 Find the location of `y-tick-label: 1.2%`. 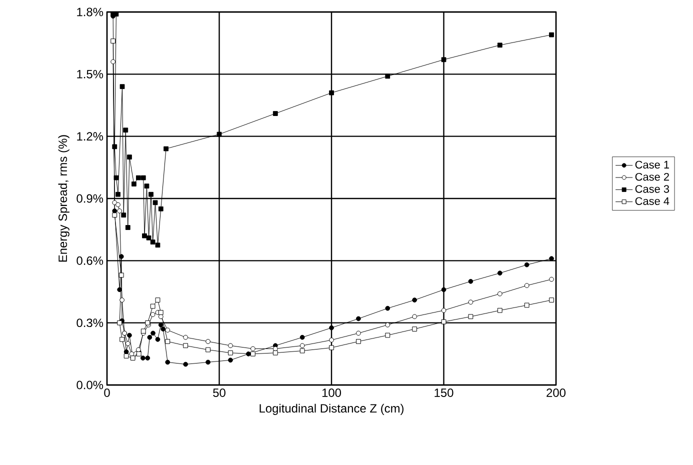

y-tick-label: 1.2% is located at coordinates (90, 136).